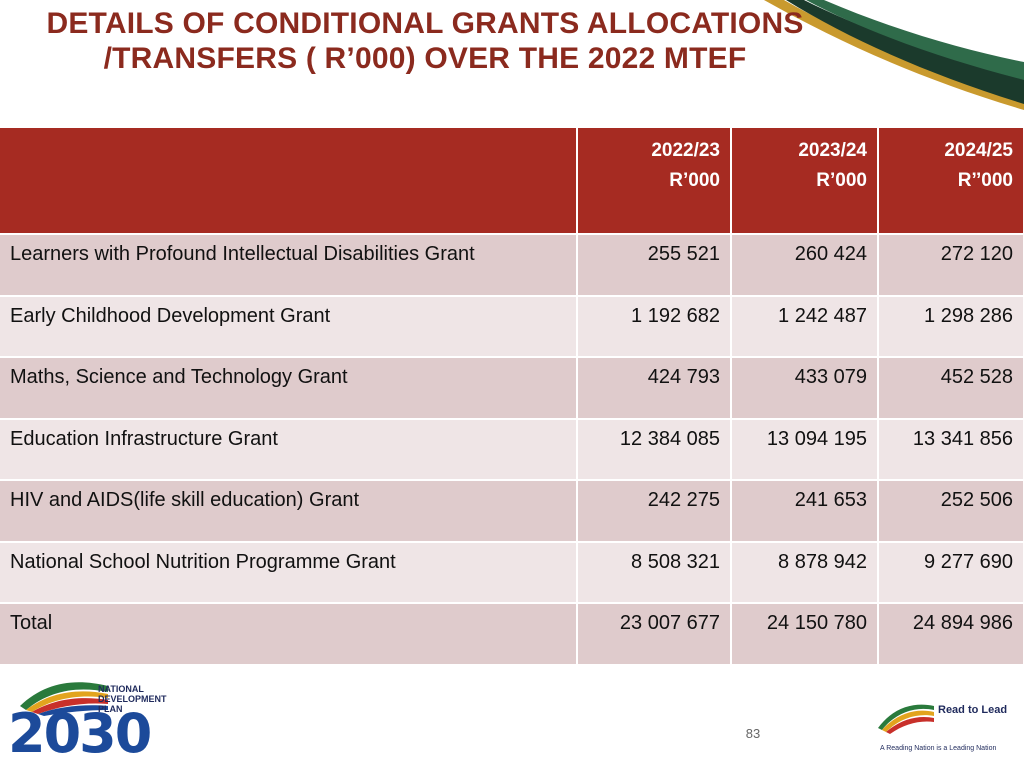  Describe the element at coordinates (894, 55) in the screenshot. I see `corner-swoosh-decoration` at that location.